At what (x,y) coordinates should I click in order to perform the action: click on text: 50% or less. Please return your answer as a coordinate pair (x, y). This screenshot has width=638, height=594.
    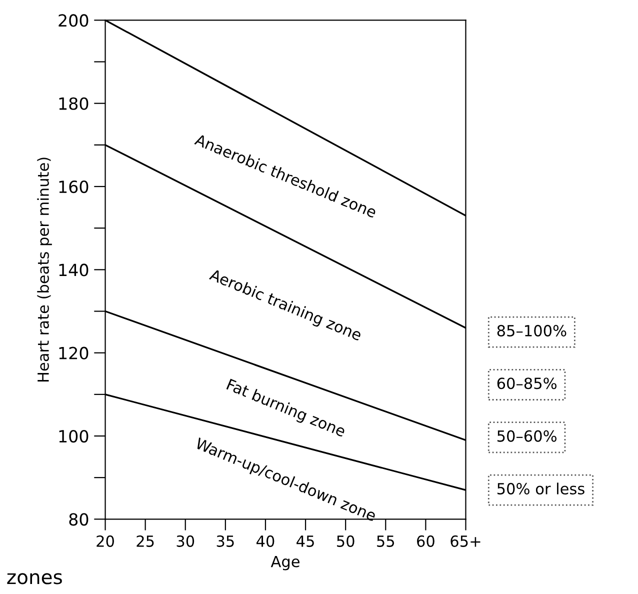
    Looking at the image, I should click on (540, 488).